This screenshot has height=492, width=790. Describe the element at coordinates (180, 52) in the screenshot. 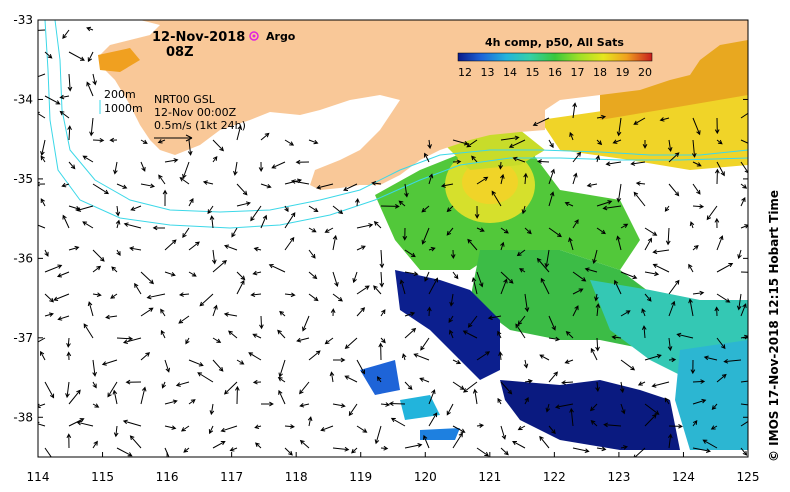

I see `map-time: 08Z` at that location.